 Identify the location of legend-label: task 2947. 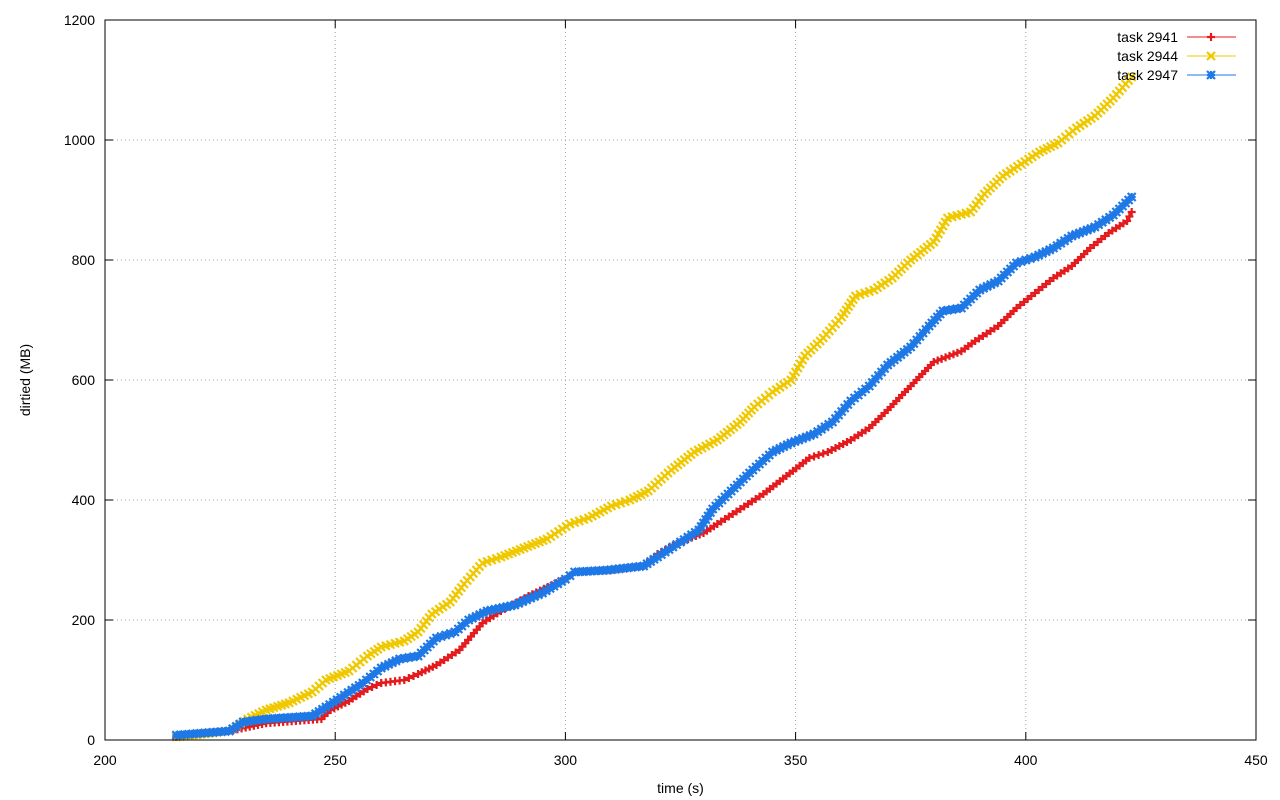
(1147, 75).